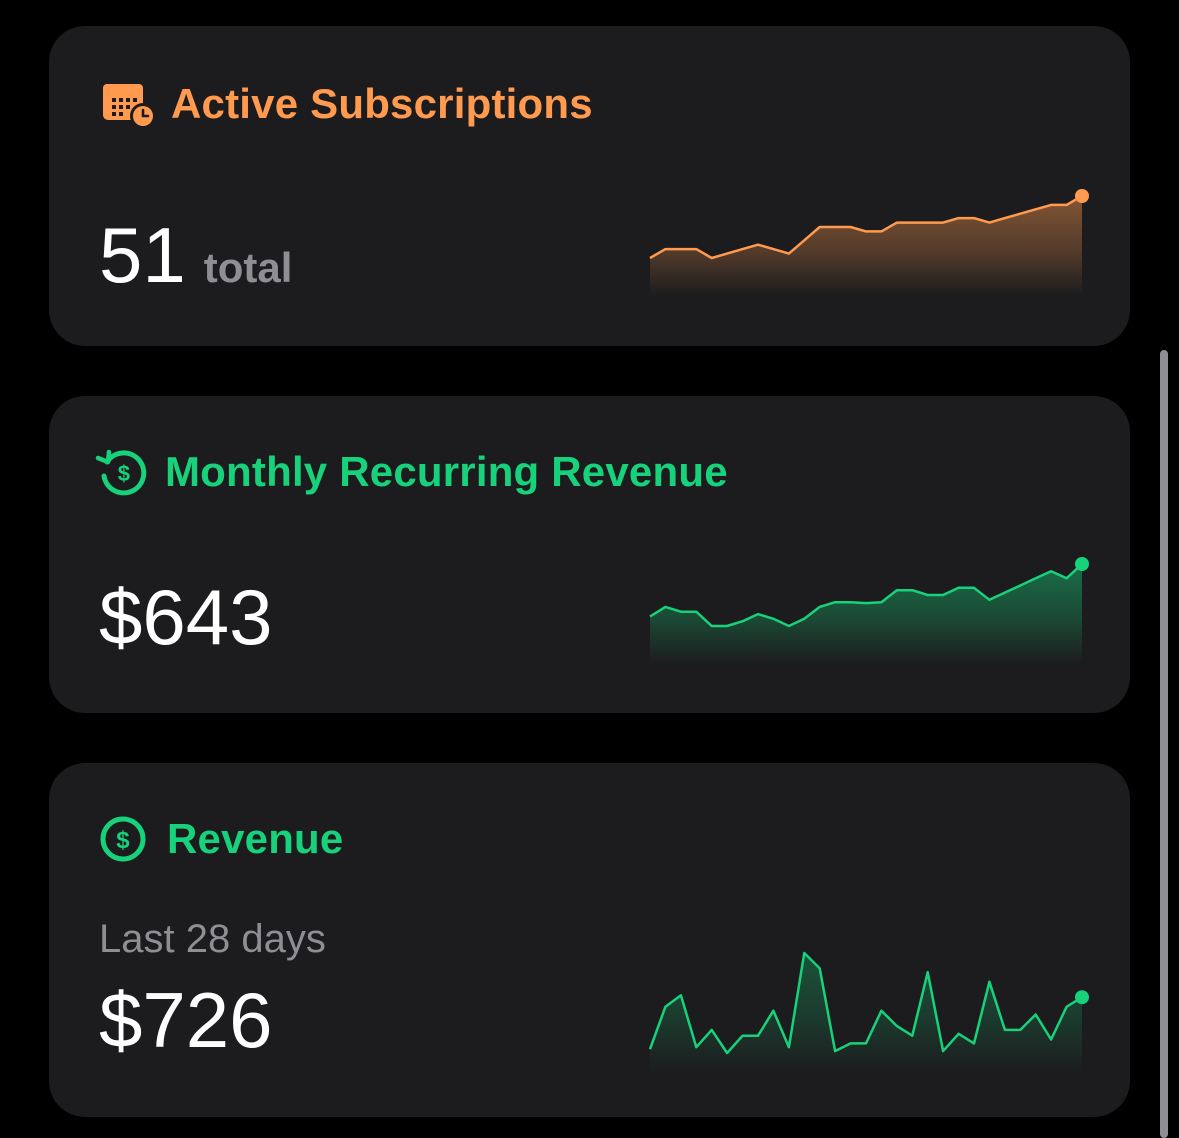  Describe the element at coordinates (212, 939) in the screenshot. I see `revenue-period-caption: Last 28 days` at that location.